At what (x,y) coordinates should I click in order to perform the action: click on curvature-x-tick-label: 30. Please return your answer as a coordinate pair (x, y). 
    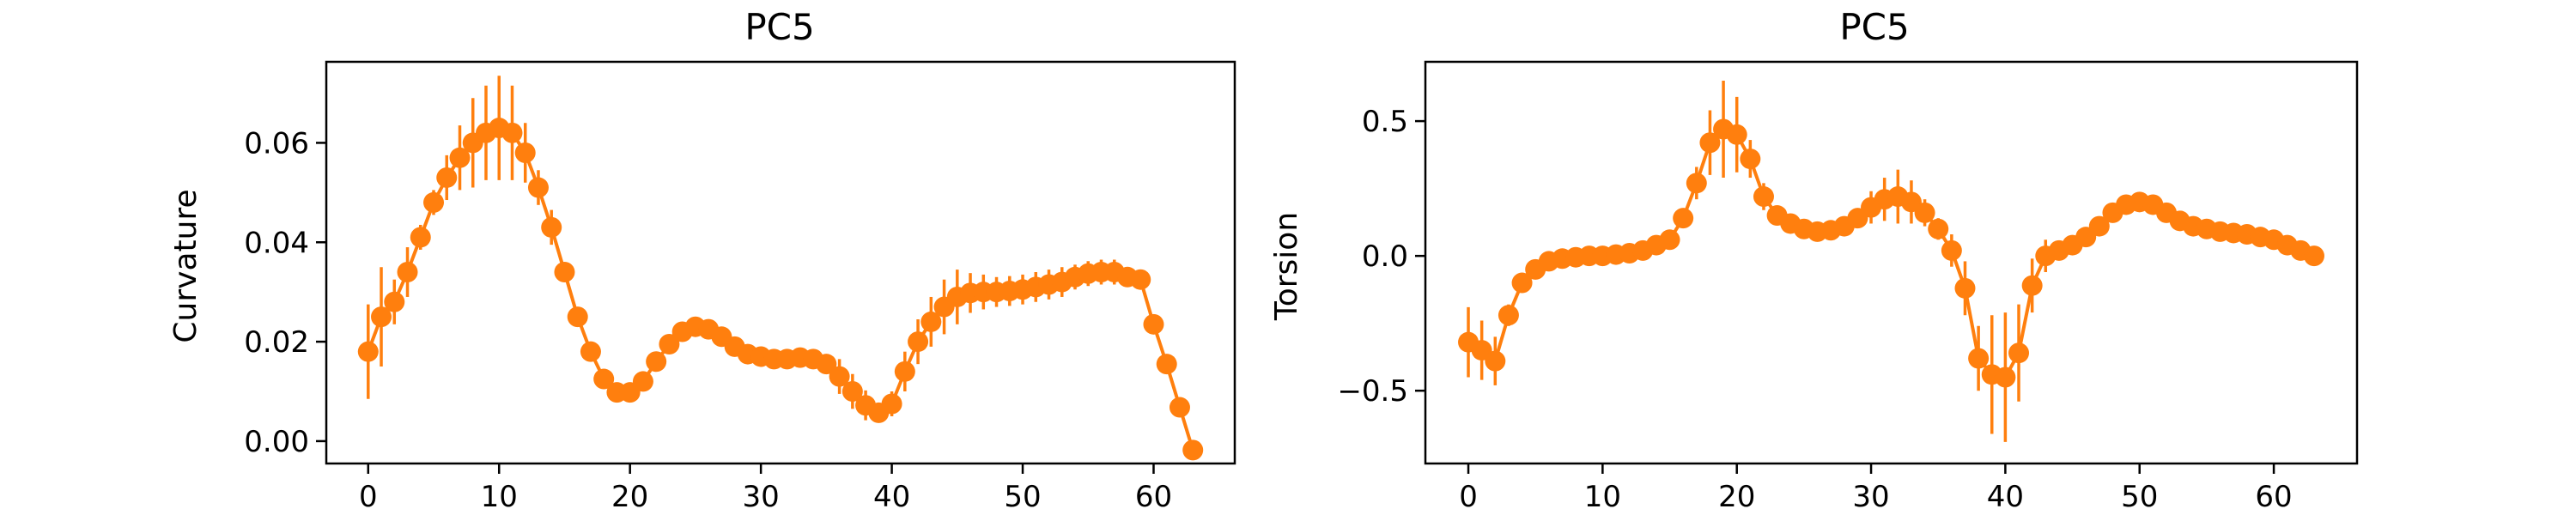
    Looking at the image, I should click on (760, 497).